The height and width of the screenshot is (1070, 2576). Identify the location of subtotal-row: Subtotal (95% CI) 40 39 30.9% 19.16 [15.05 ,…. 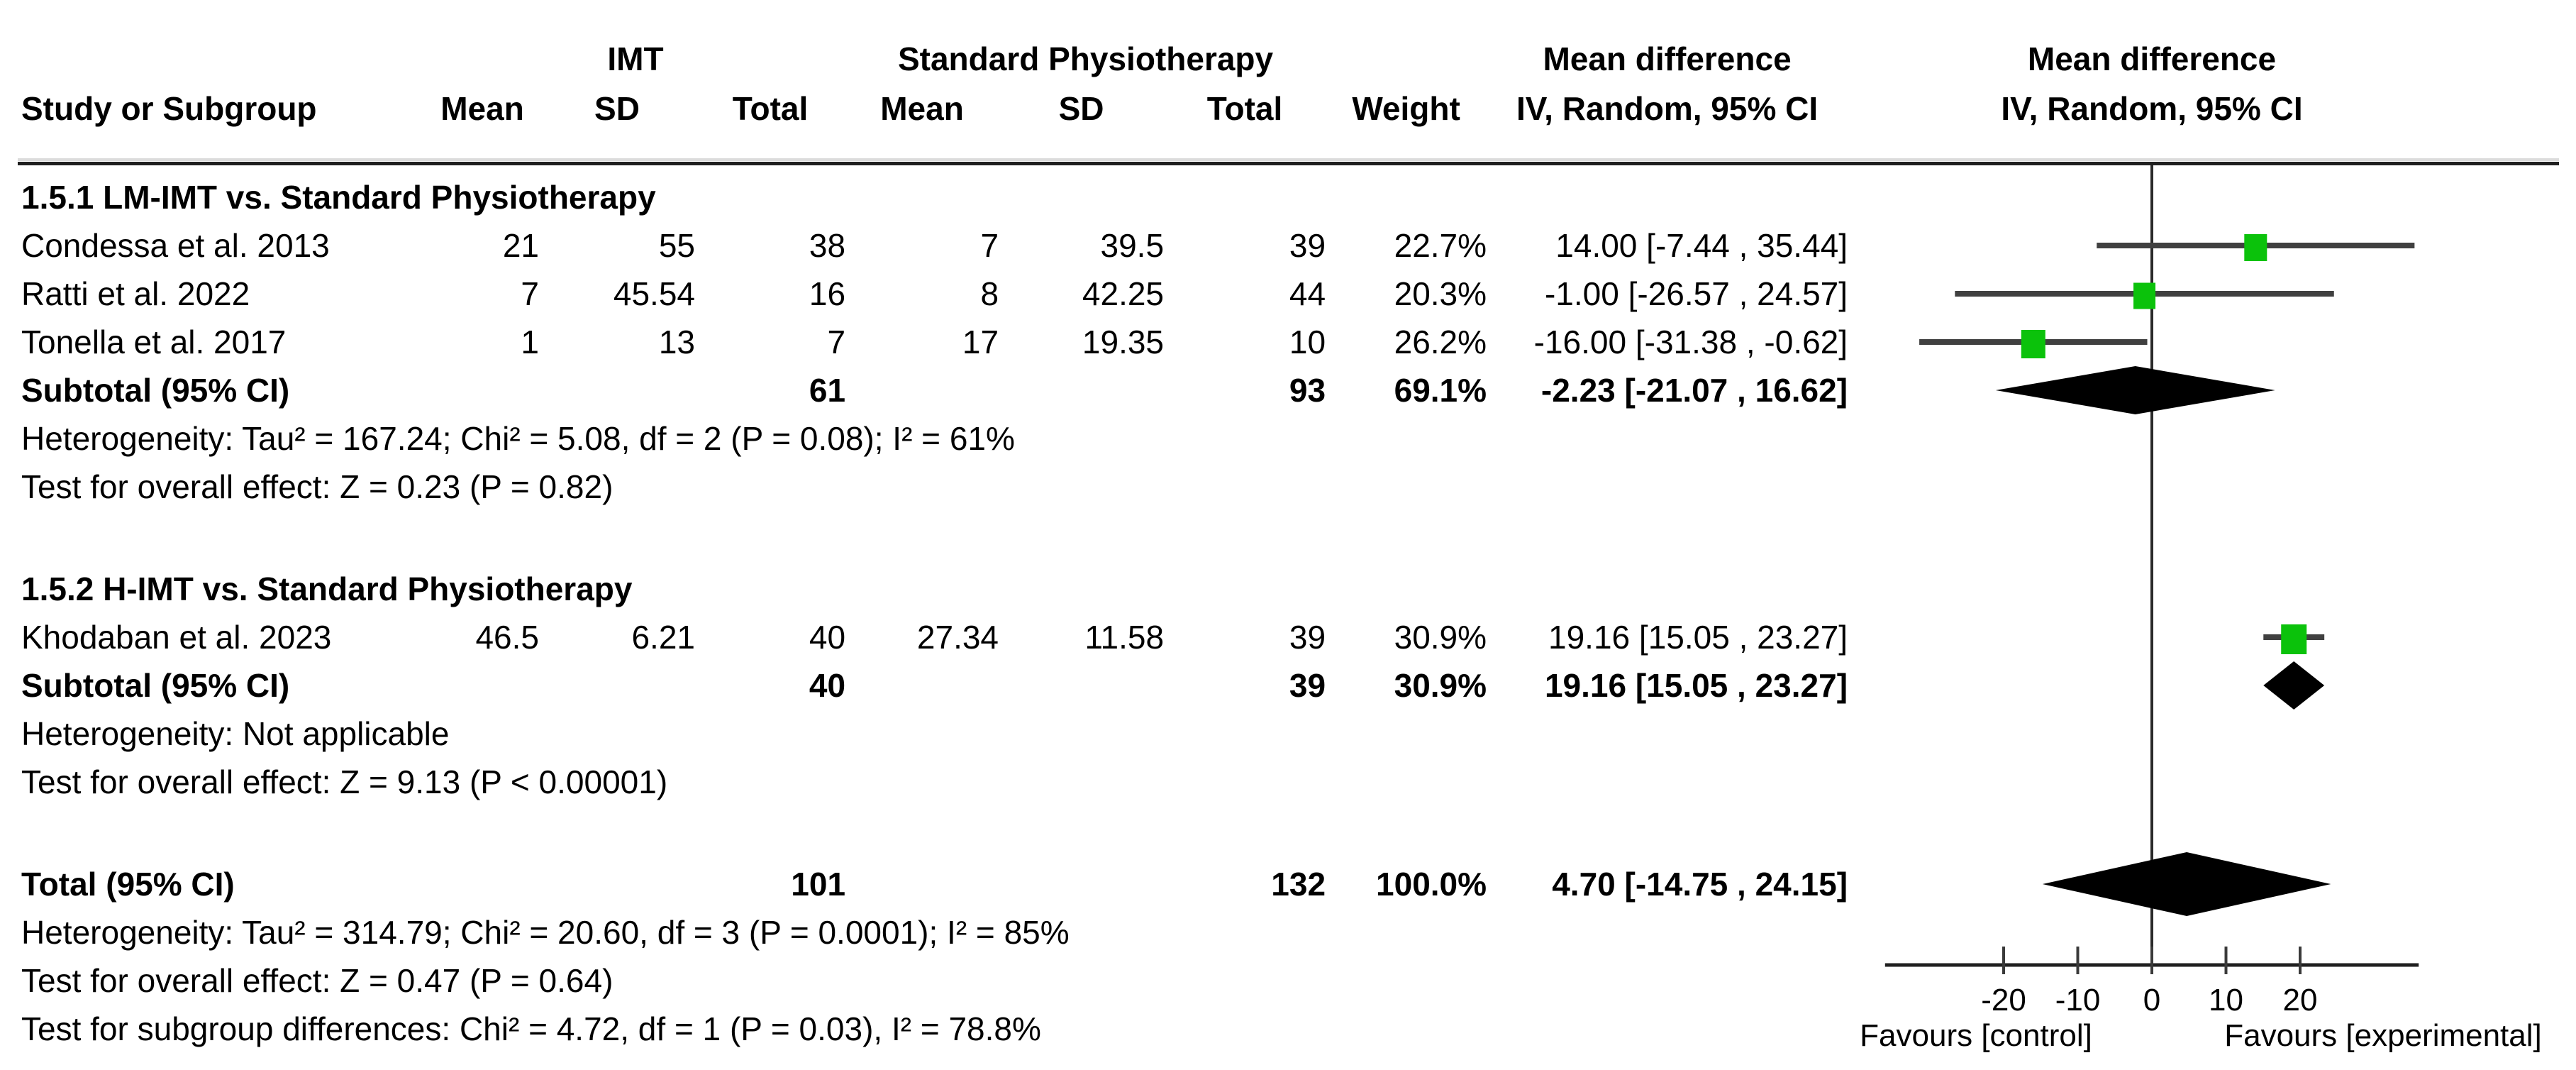
(934, 685).